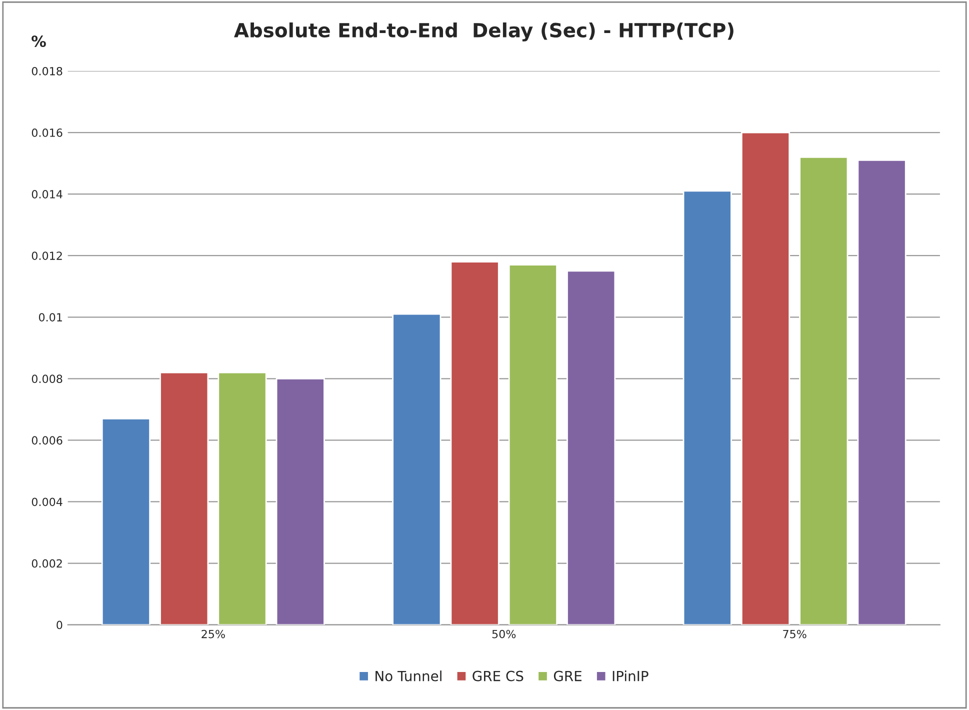  I want to click on legend-label: GRE CS, so click(498, 676).